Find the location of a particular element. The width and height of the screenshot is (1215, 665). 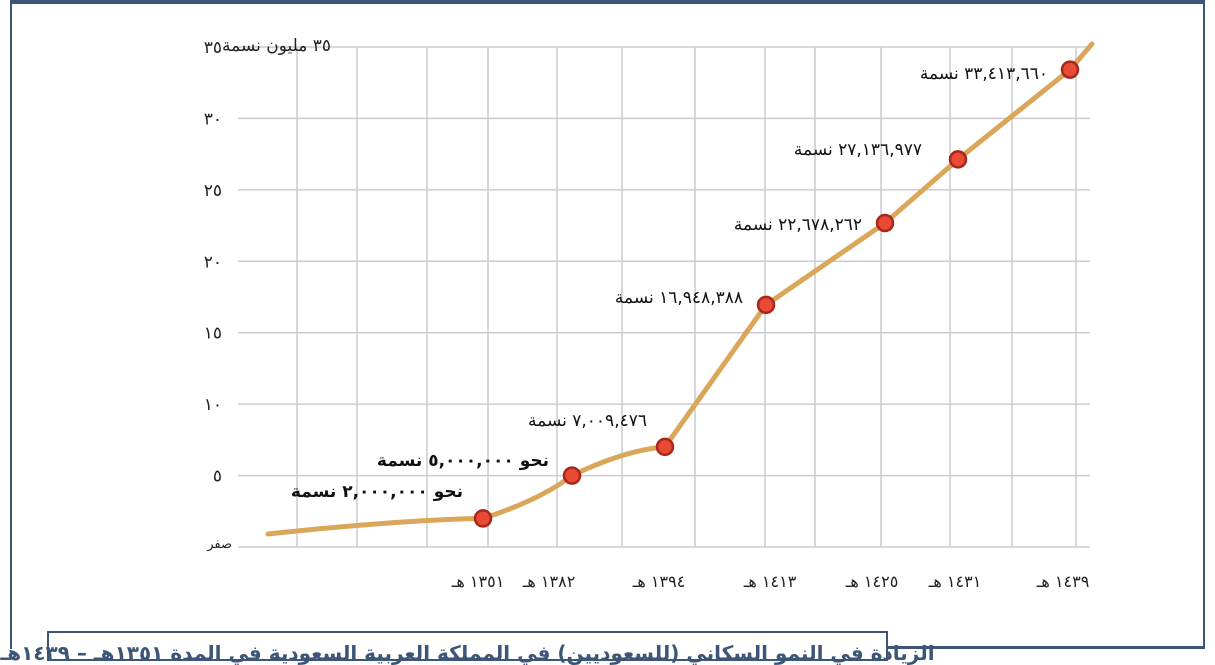

x-tick-label: ١٤١٣ هـ is located at coordinates (770, 581).